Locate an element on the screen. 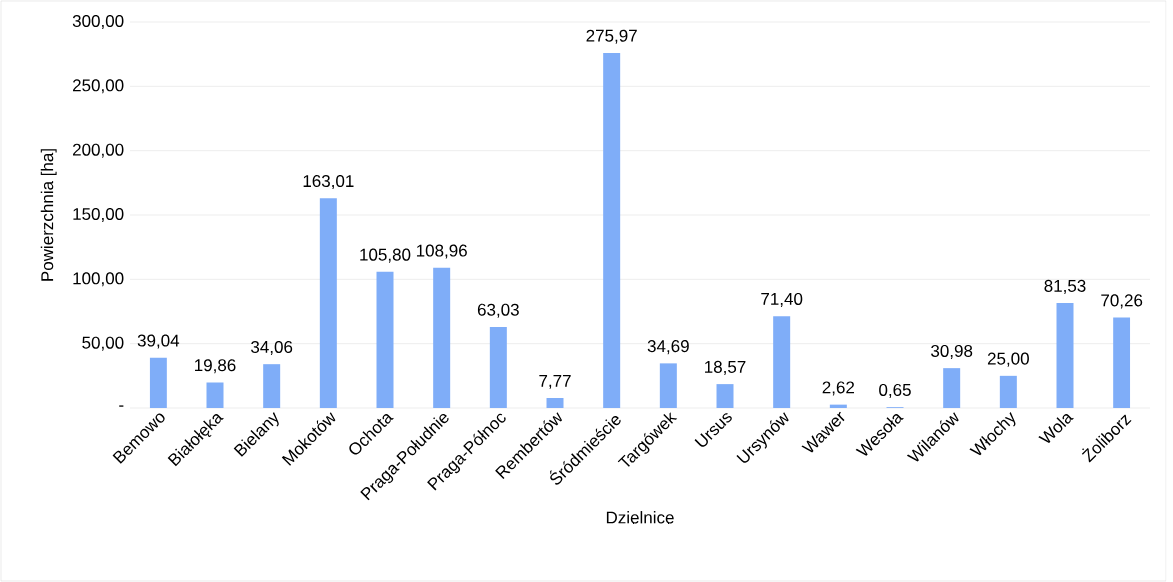  data-label: 63,03 is located at coordinates (498, 310).